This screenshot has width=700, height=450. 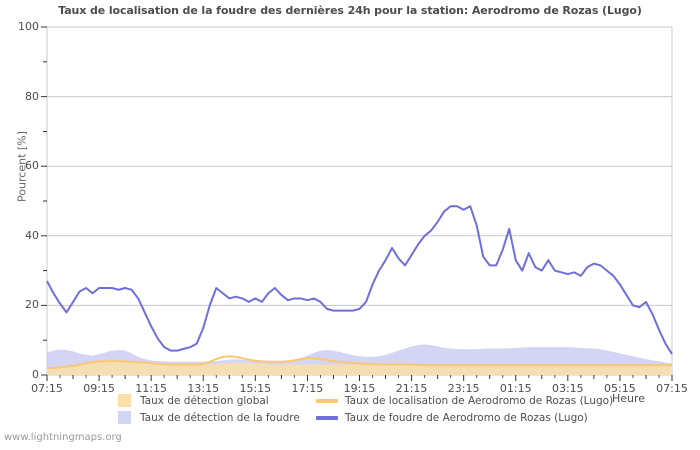 What do you see at coordinates (567, 388) in the screenshot?
I see `x-tick-label: 03:15` at bounding box center [567, 388].